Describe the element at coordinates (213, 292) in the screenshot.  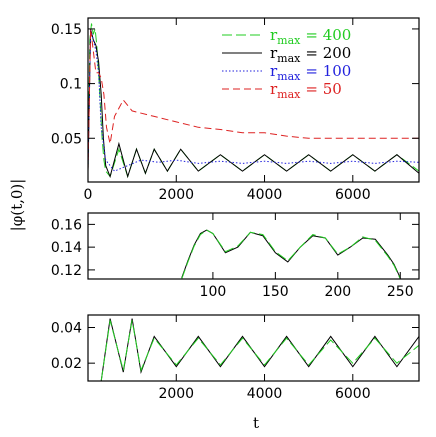
I see `x-tick-label: 100` at that location.